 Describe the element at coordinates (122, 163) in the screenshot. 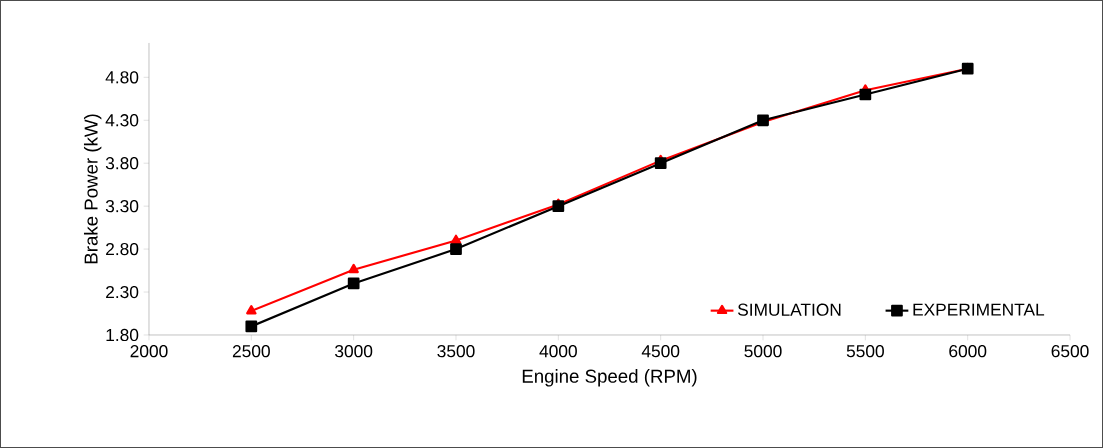

I see `y-tick-label: 3.80` at that location.